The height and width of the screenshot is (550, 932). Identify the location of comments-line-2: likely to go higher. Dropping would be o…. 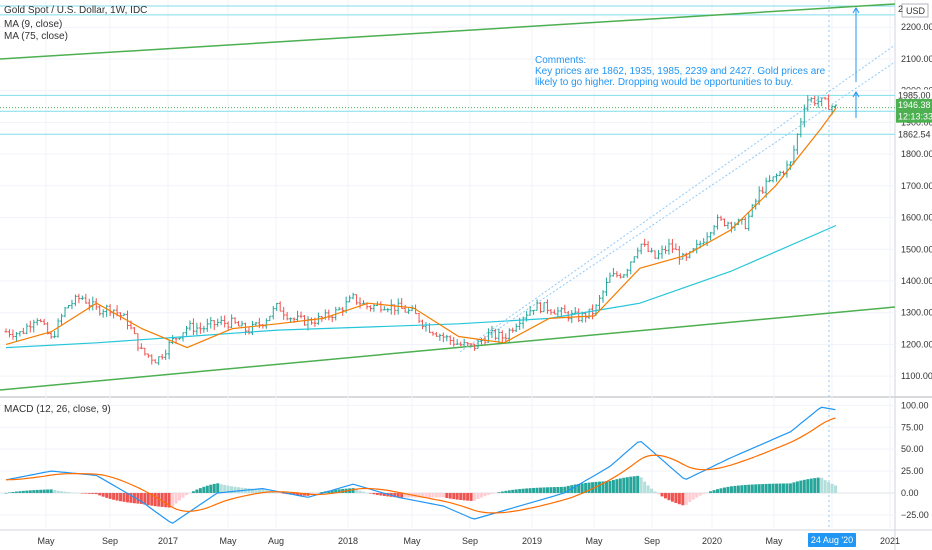
(664, 82).